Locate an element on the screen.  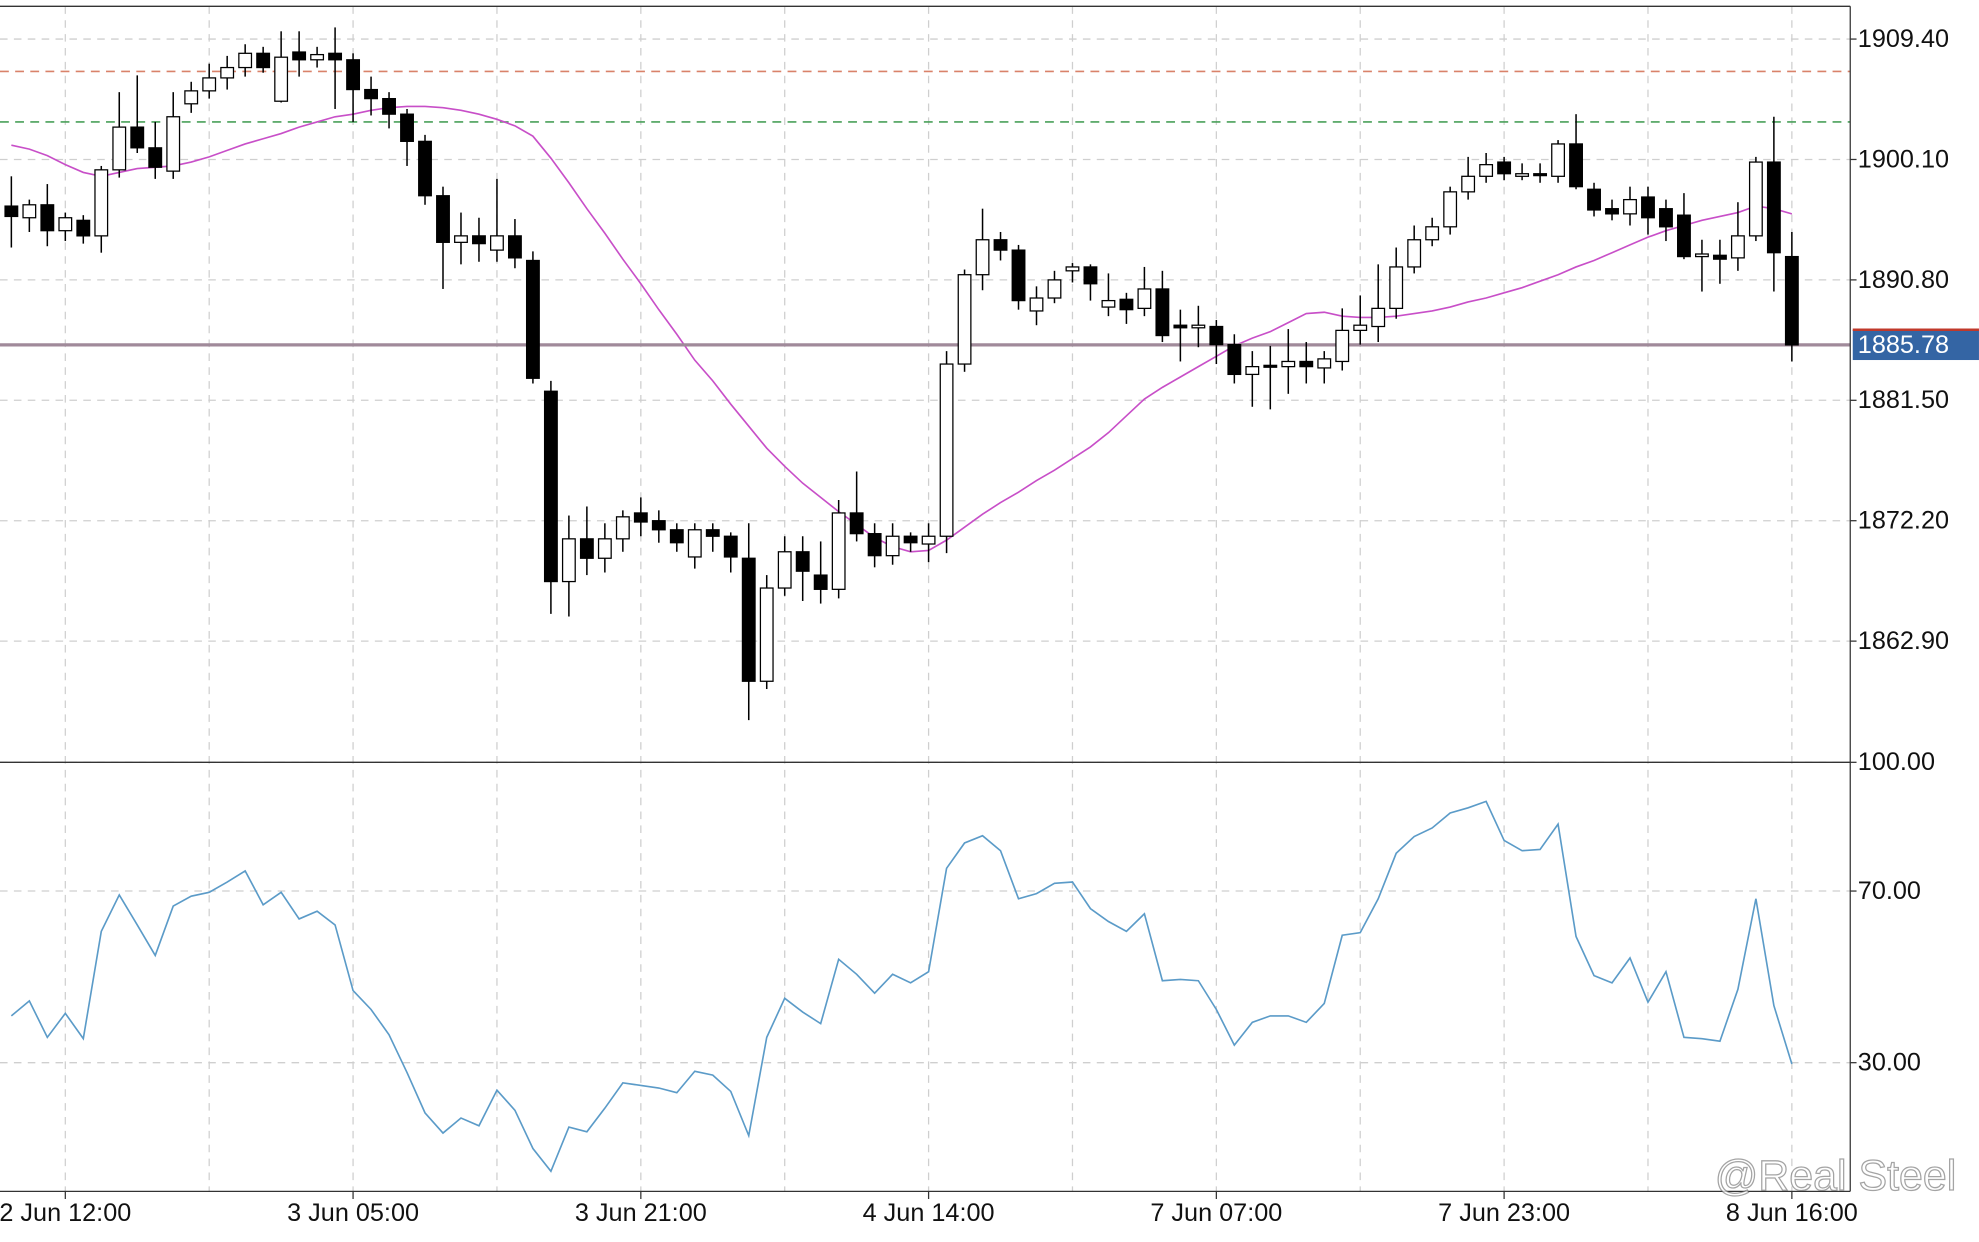
y-tick-label: 1881.50 is located at coordinates (1903, 400).